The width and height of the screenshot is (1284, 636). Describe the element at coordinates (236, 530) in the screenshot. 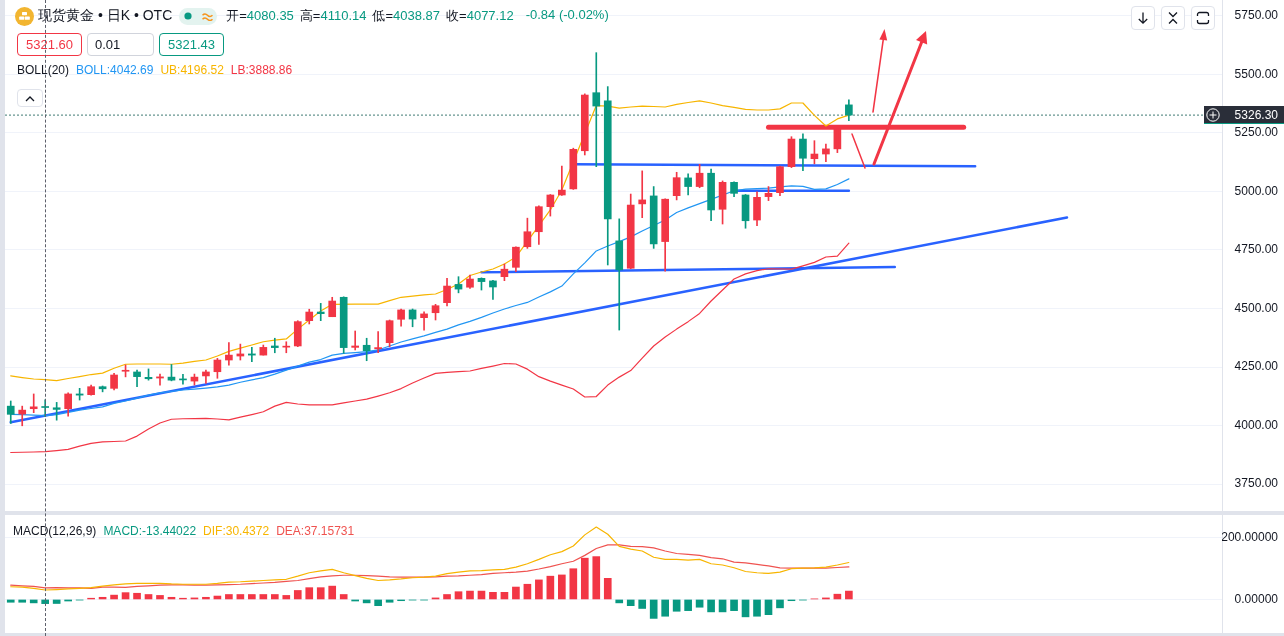

I see `text: DIF:30.4372` at that location.